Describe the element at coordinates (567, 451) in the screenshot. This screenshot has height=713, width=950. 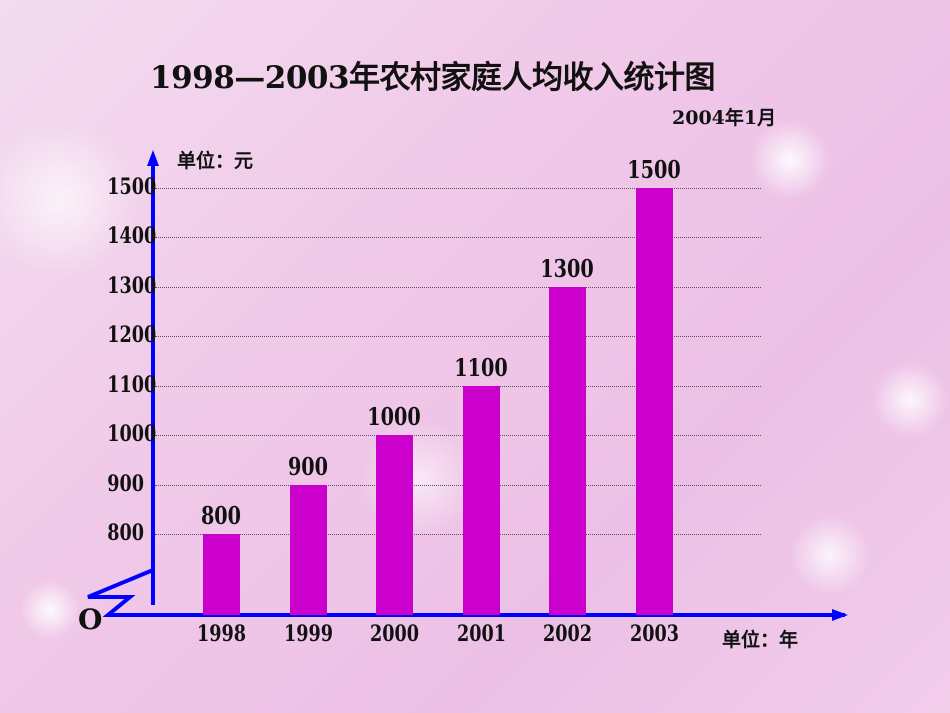
I see `bar-2002` at that location.